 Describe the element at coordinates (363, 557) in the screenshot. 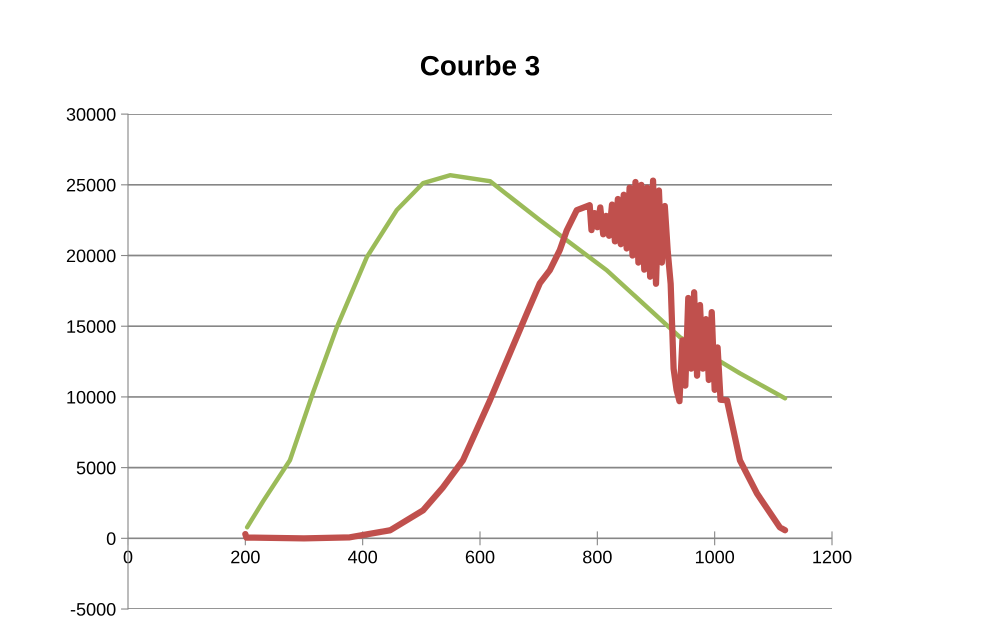

I see `x-tick-label: 400` at that location.